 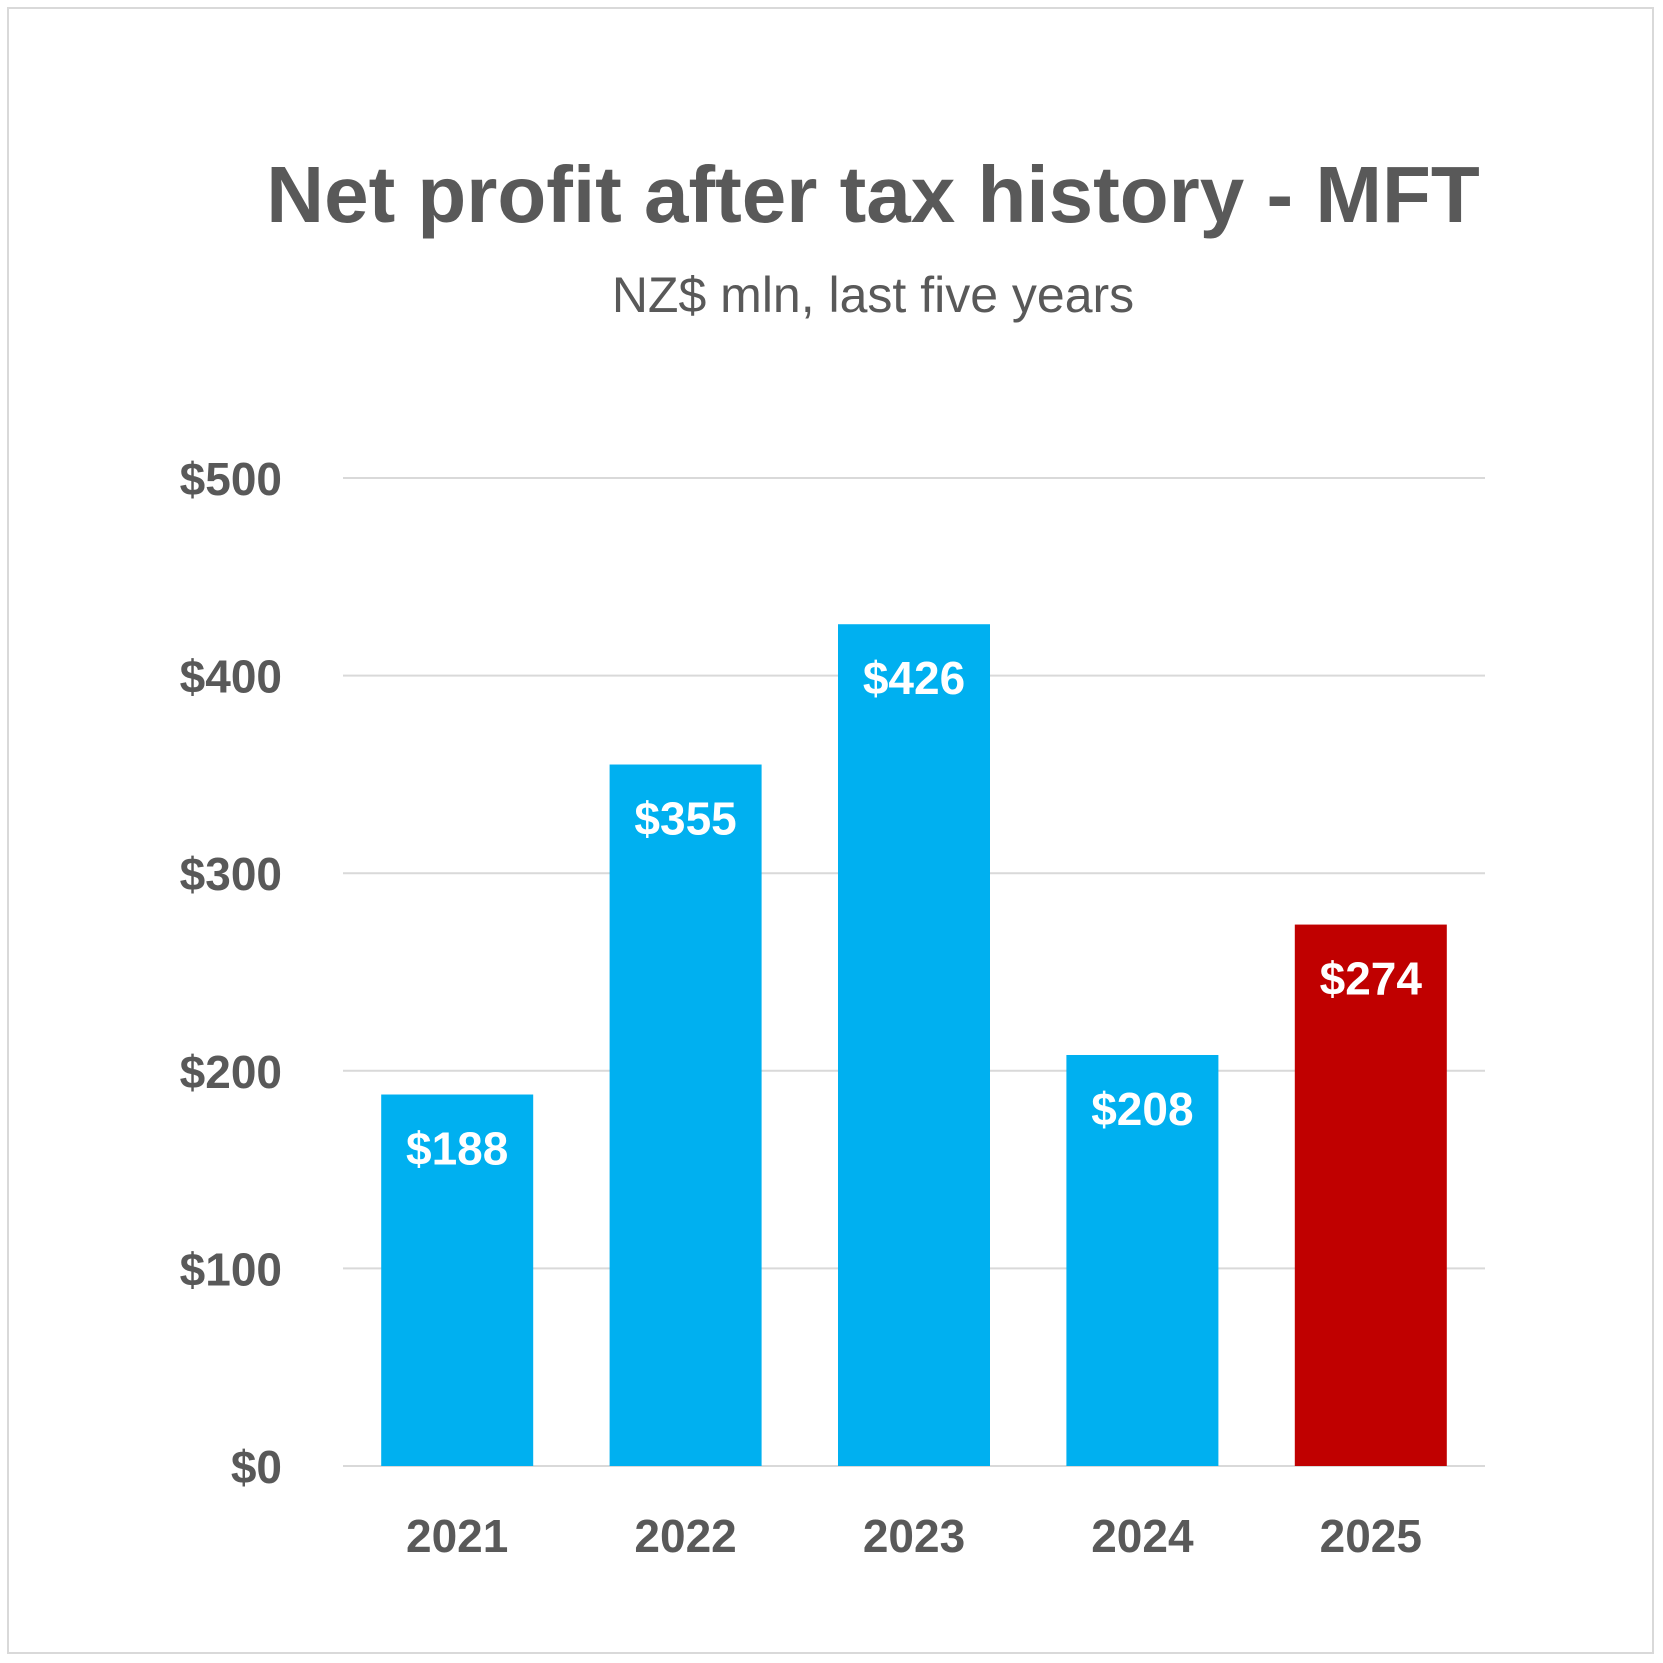 What do you see at coordinates (1142, 1260) in the screenshot?
I see `bar-2024` at bounding box center [1142, 1260].